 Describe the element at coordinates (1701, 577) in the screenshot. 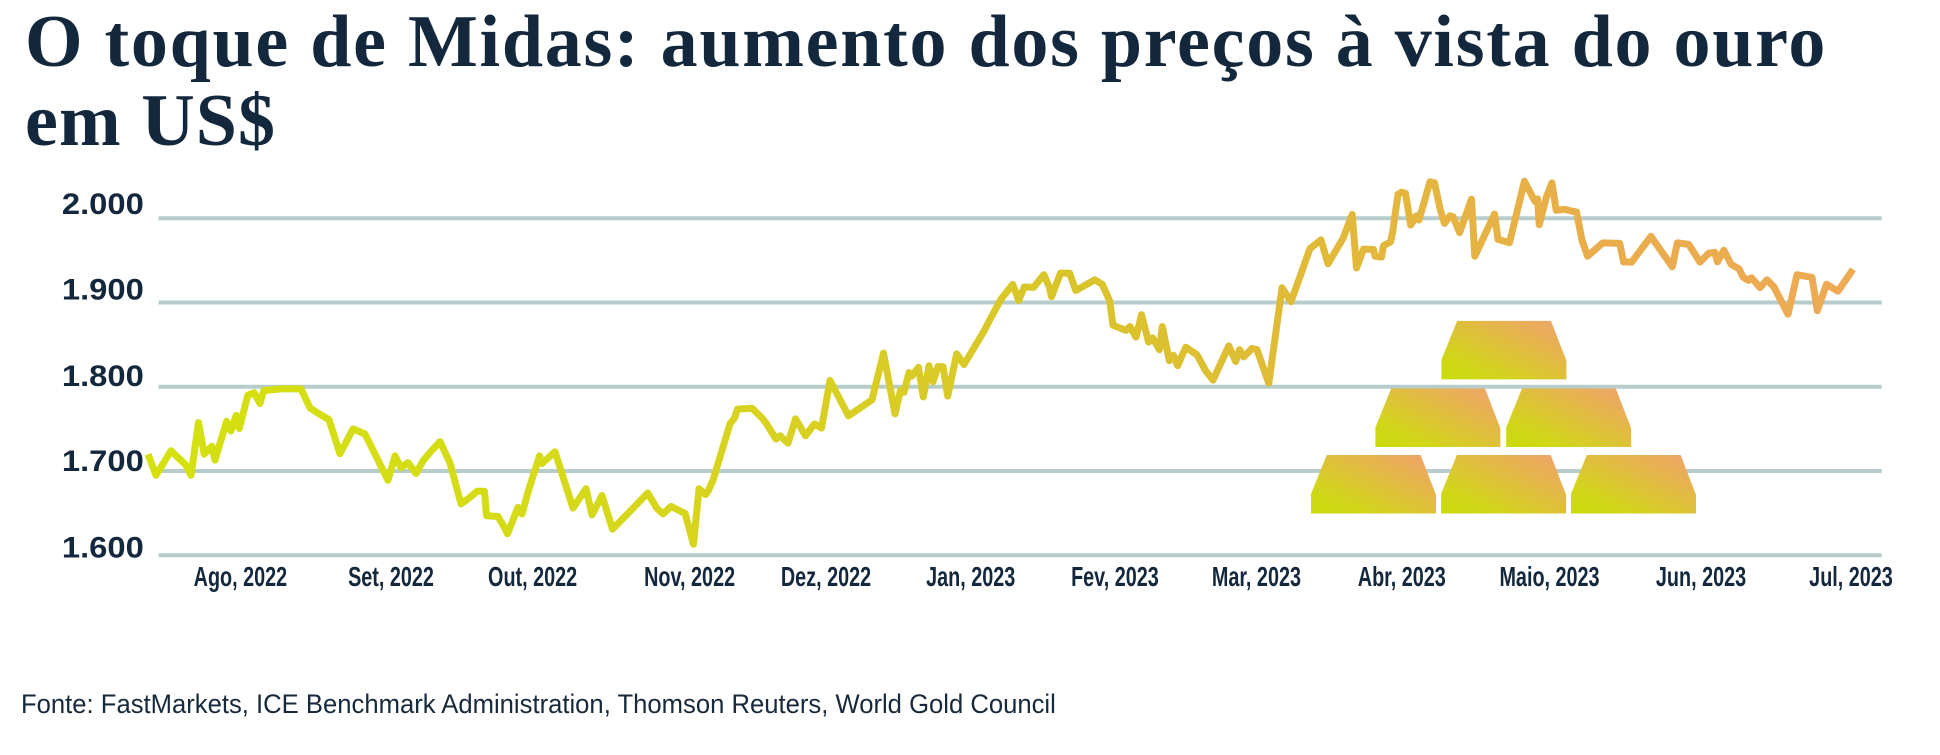

I see `svg-text: Jun, 2023` at that location.